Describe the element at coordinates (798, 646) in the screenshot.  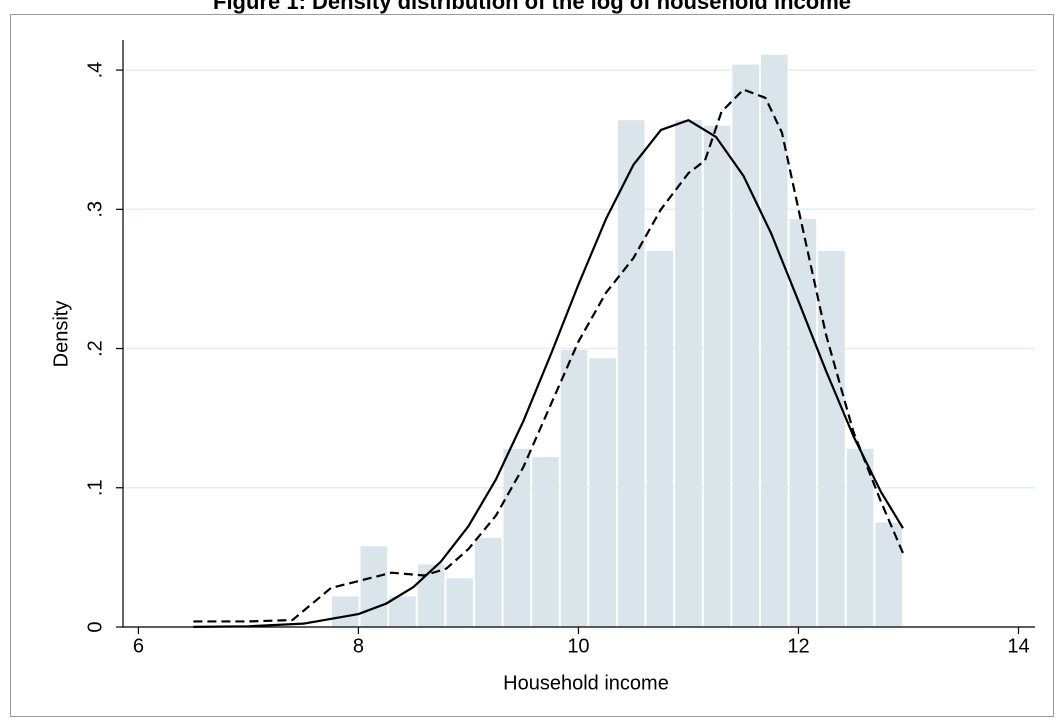
I see `x-tick-label: 12` at that location.